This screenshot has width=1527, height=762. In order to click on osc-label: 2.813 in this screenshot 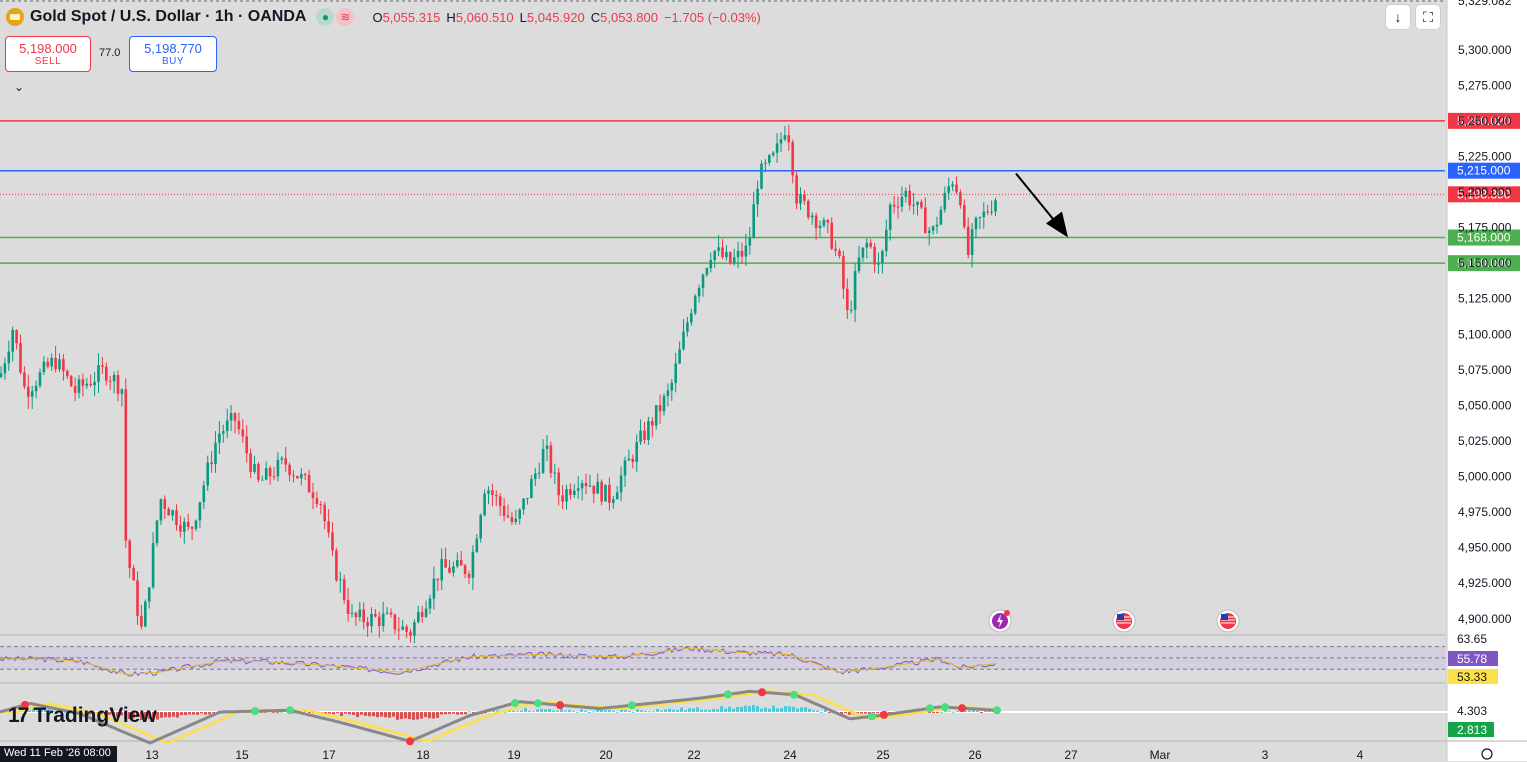, I will do `click(1472, 730)`.